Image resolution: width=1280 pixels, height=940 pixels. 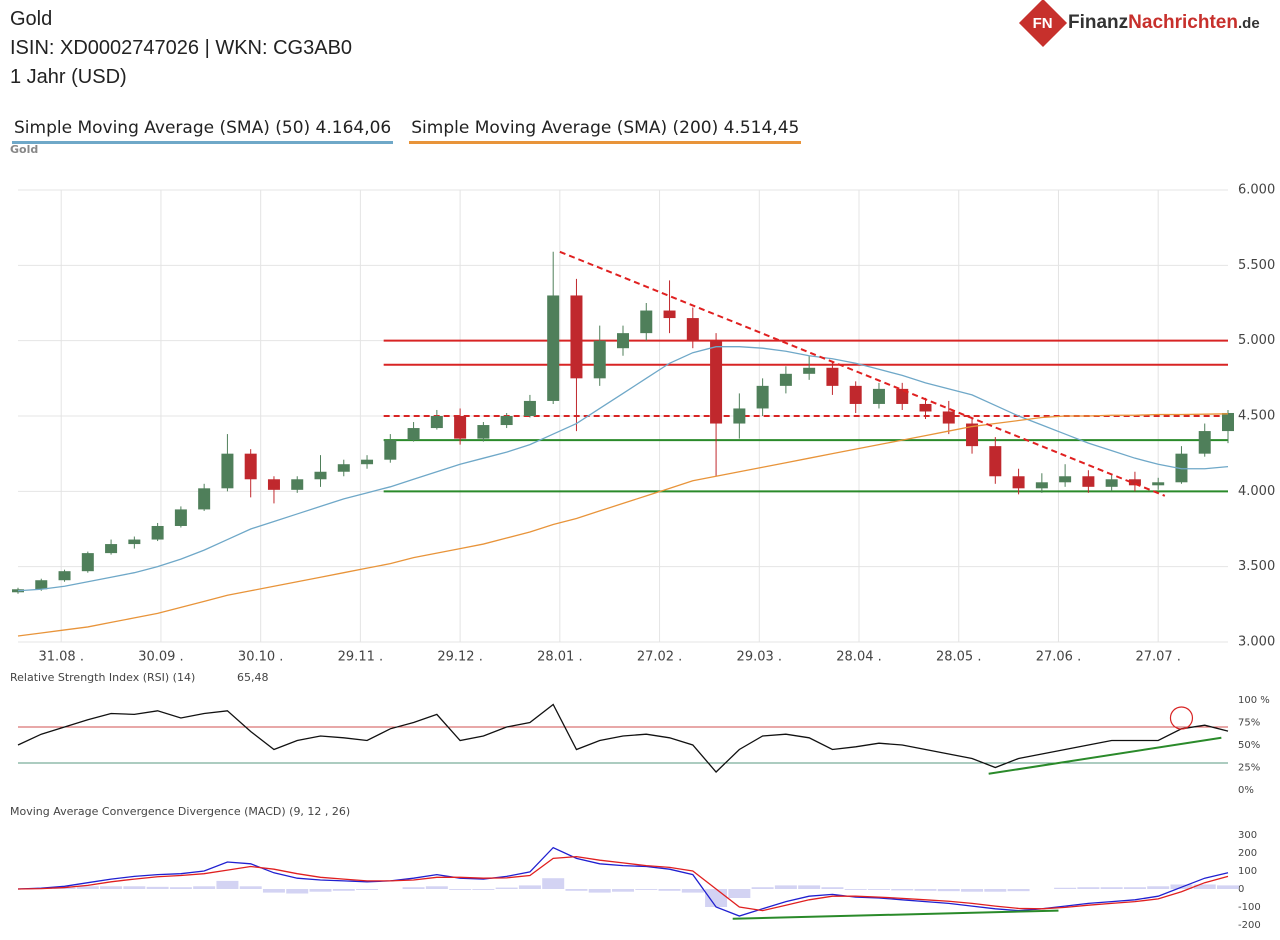 What do you see at coordinates (1256, 265) in the screenshot?
I see `y-tick-label: 5.500` at bounding box center [1256, 265].